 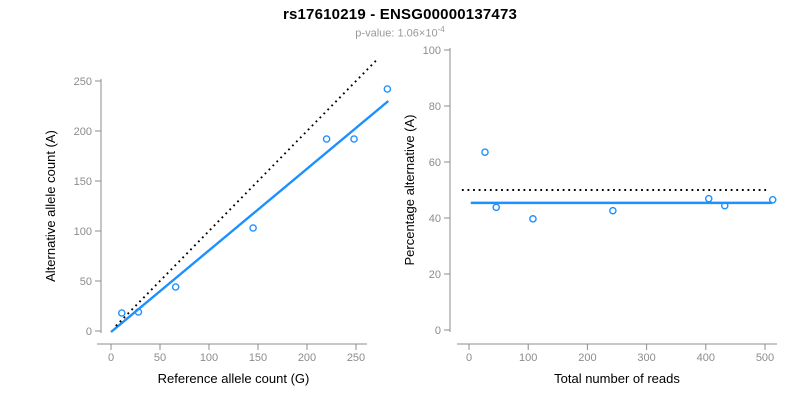 I want to click on x-tick-label: 300, so click(x=646, y=358).